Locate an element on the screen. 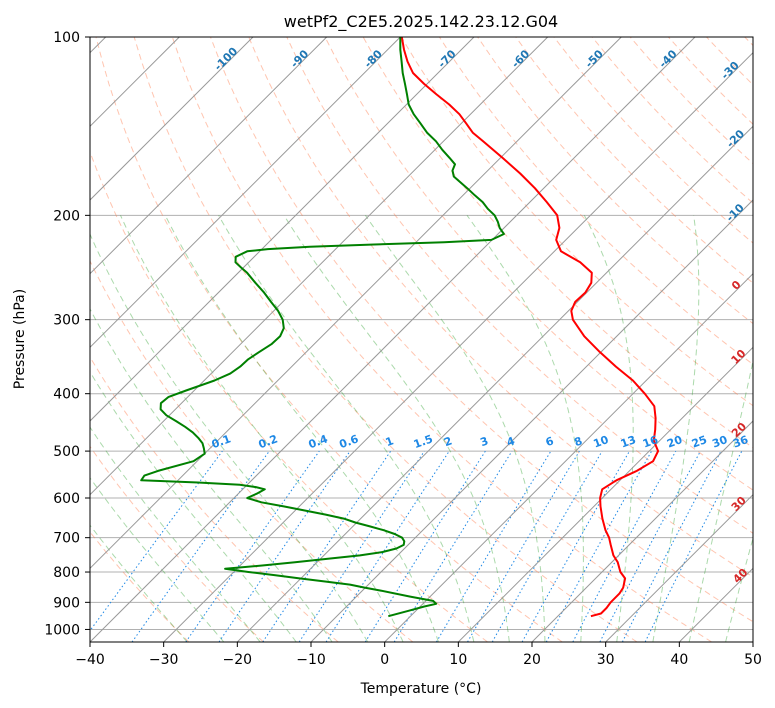 The height and width of the screenshot is (708, 775). mixing-ratio-label: 10 is located at coordinates (601, 442).